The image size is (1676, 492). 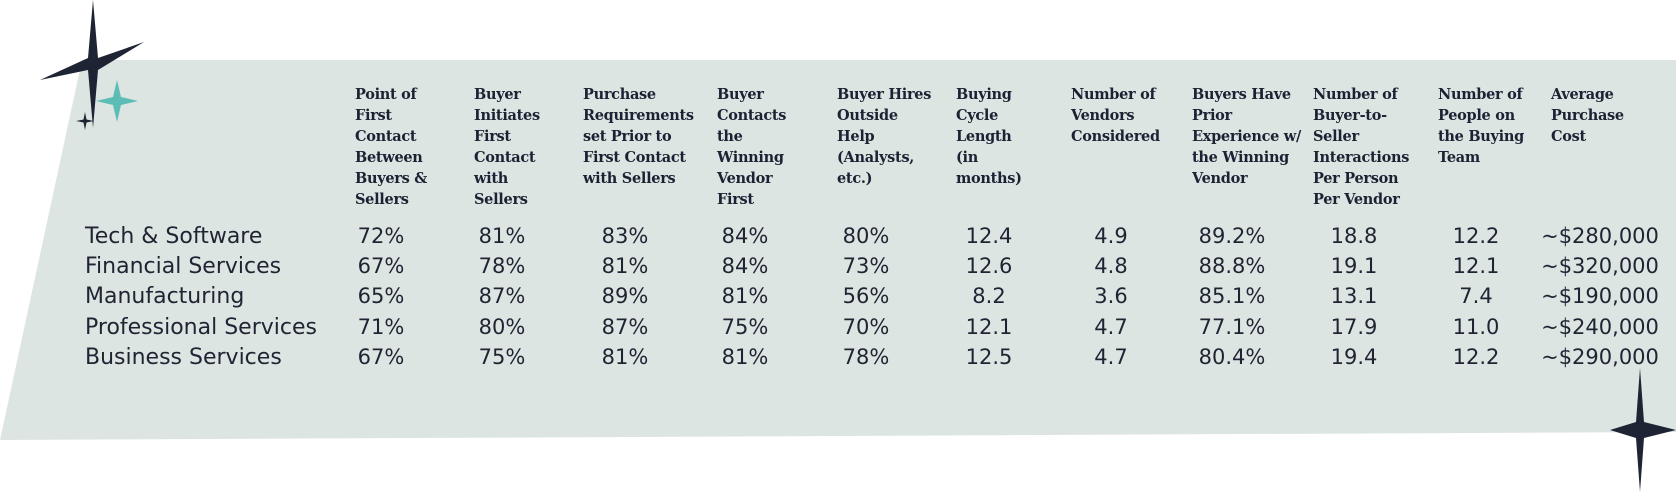 What do you see at coordinates (1232, 296) in the screenshot?
I see `table-cell: 85.1%` at bounding box center [1232, 296].